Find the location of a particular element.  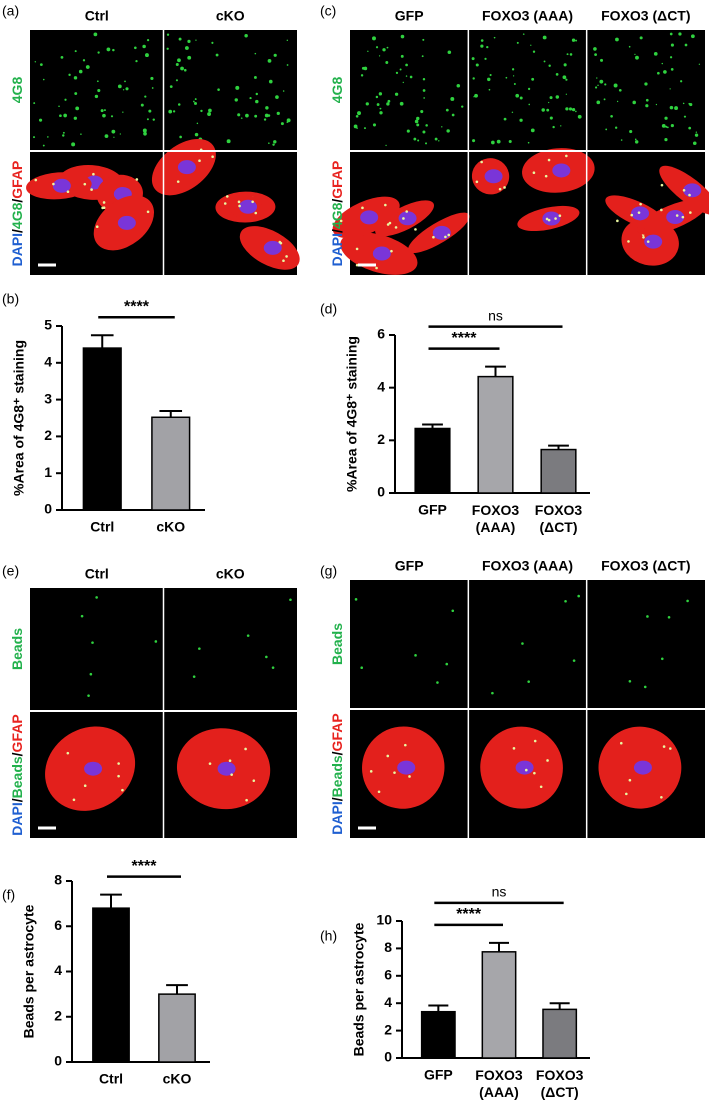

x-tick-label: Ctrl is located at coordinates (111, 1079).